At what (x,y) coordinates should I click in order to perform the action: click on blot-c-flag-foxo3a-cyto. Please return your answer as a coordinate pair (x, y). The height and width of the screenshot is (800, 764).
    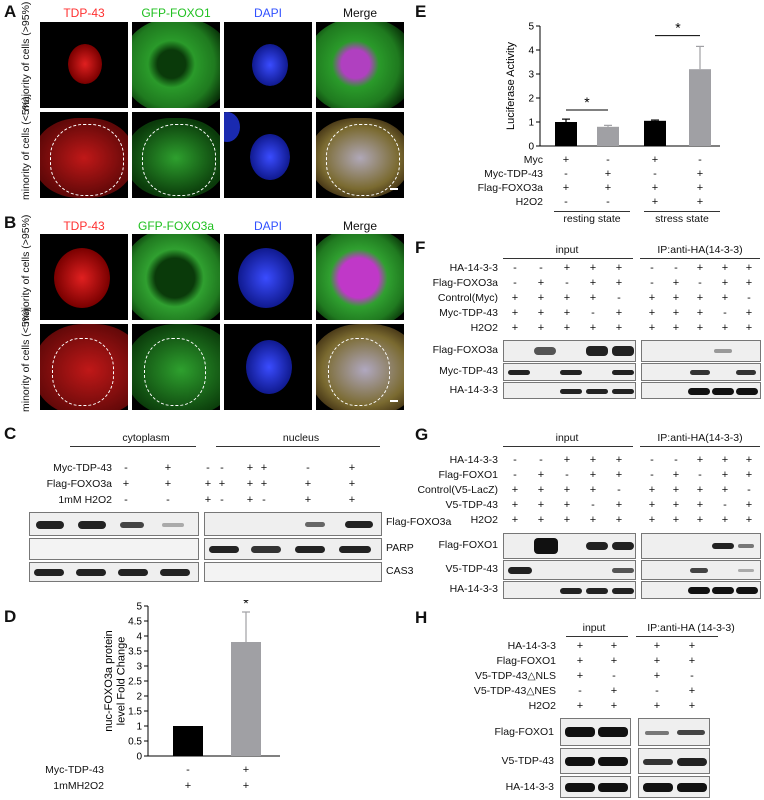
    Looking at the image, I should click on (114, 524).